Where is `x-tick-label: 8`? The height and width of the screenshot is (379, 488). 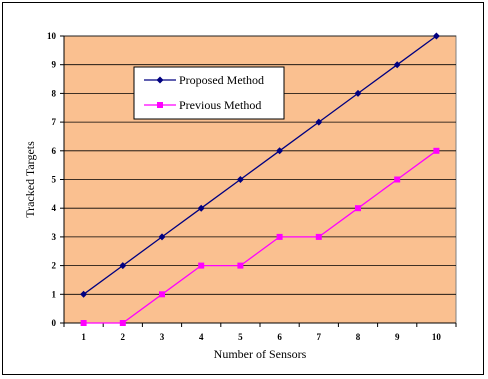
x-tick-label: 8 is located at coordinates (358, 337).